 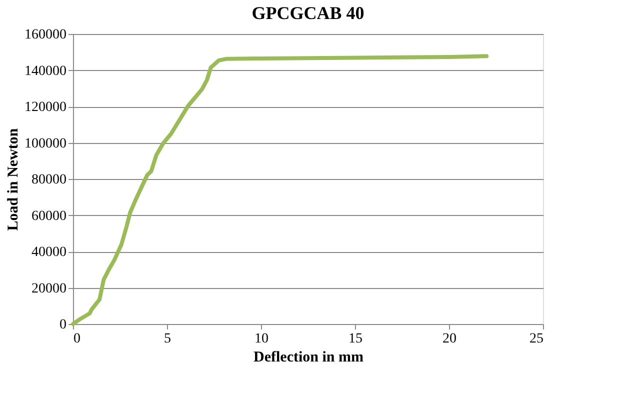 What do you see at coordinates (63, 325) in the screenshot?
I see `y-tick-label: 0` at bounding box center [63, 325].